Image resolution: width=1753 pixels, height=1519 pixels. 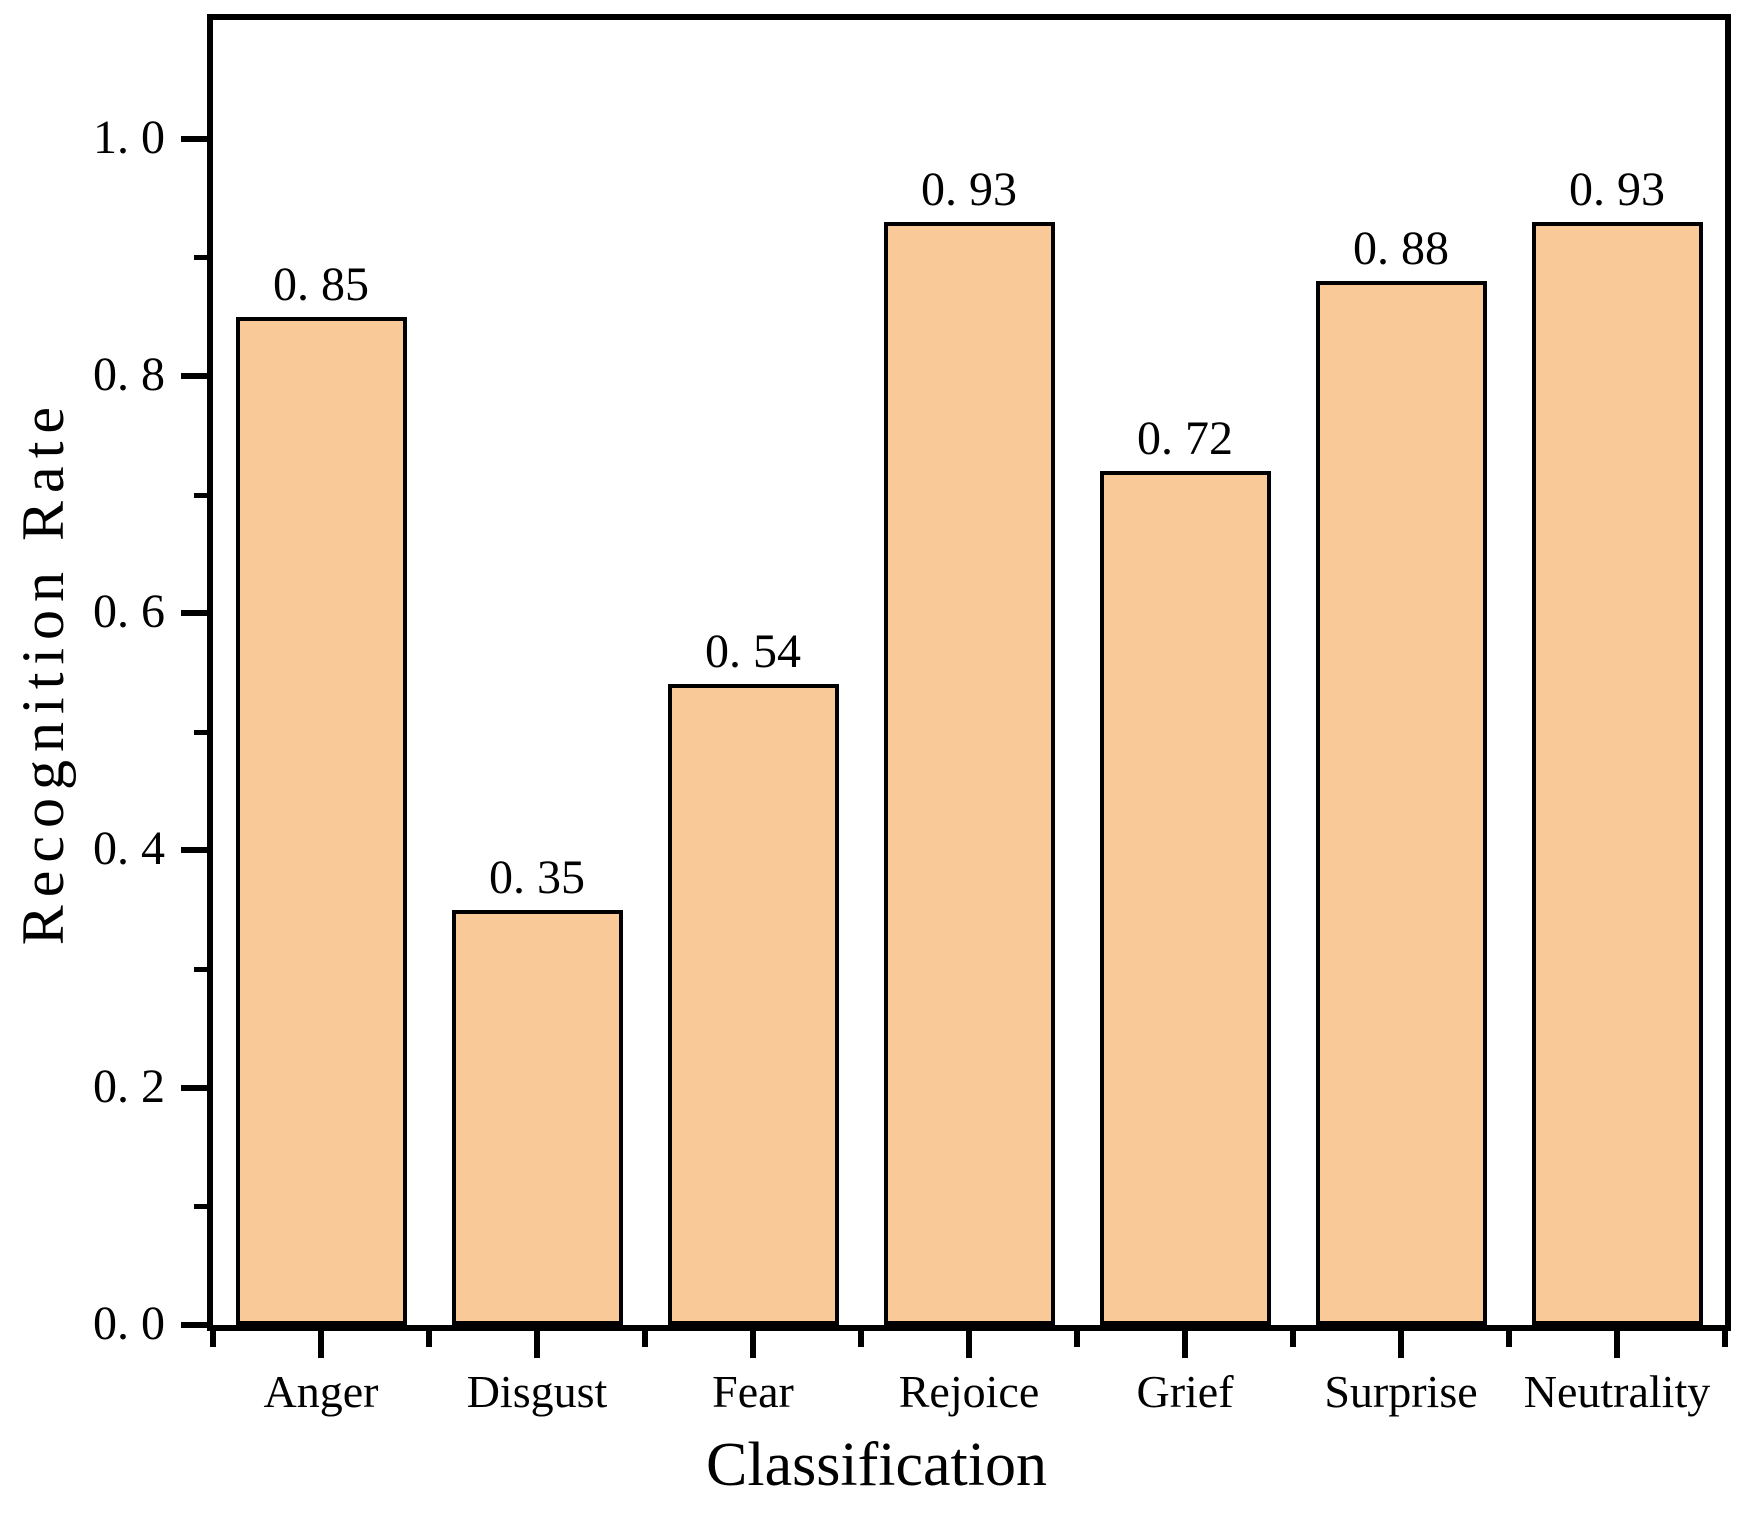 What do you see at coordinates (969, 1391) in the screenshot?
I see `x-tick-label-rejoice: Rejoice` at bounding box center [969, 1391].